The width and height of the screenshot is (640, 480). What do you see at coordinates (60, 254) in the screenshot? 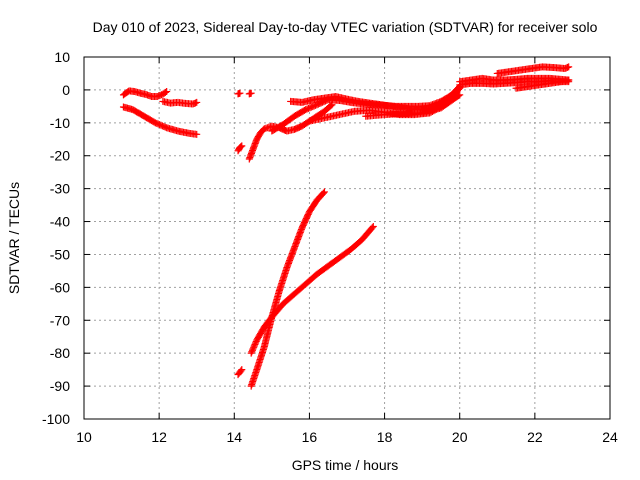
I see `y-tick-label: -50` at bounding box center [60, 254].